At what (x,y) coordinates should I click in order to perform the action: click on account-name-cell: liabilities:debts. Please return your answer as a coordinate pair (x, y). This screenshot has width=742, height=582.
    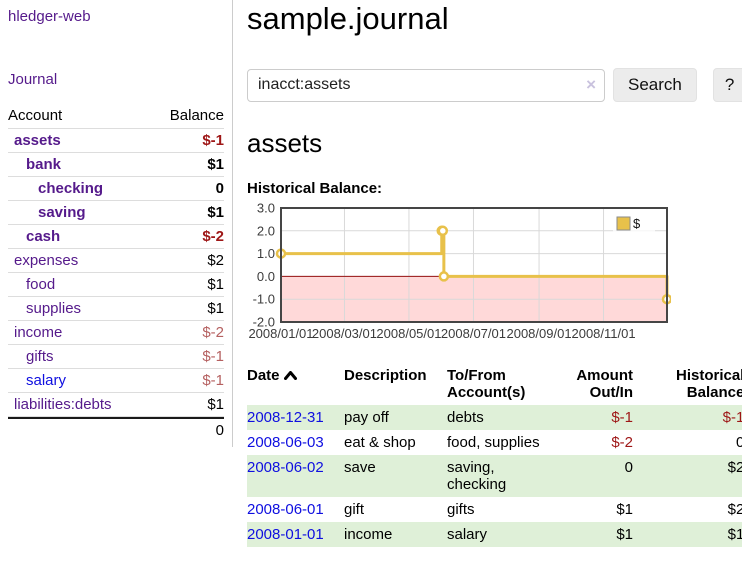
    Looking at the image, I should click on (79, 404).